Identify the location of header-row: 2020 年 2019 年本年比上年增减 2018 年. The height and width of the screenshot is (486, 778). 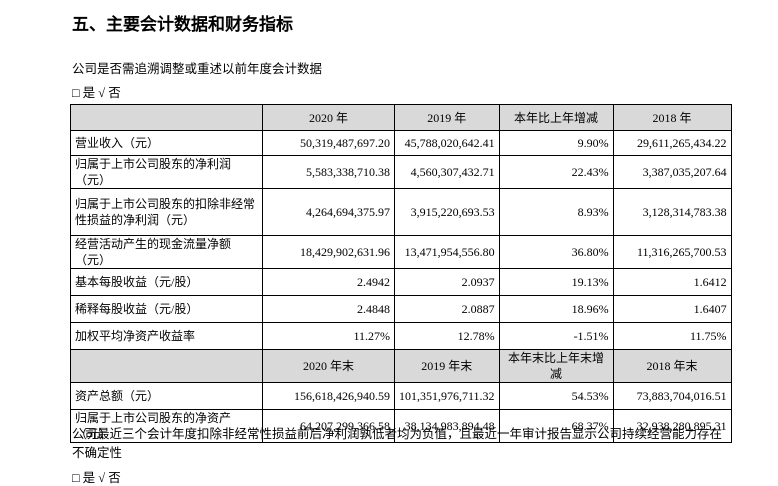
(401, 117).